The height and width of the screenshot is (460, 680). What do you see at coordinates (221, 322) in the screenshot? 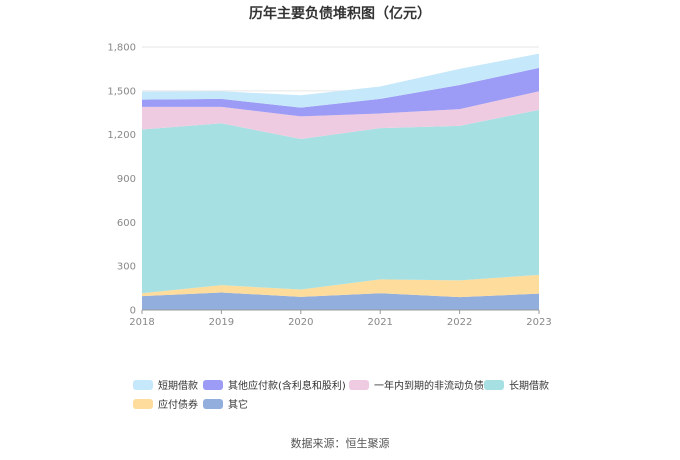
I see `x-tick-label: 2019` at bounding box center [221, 322].